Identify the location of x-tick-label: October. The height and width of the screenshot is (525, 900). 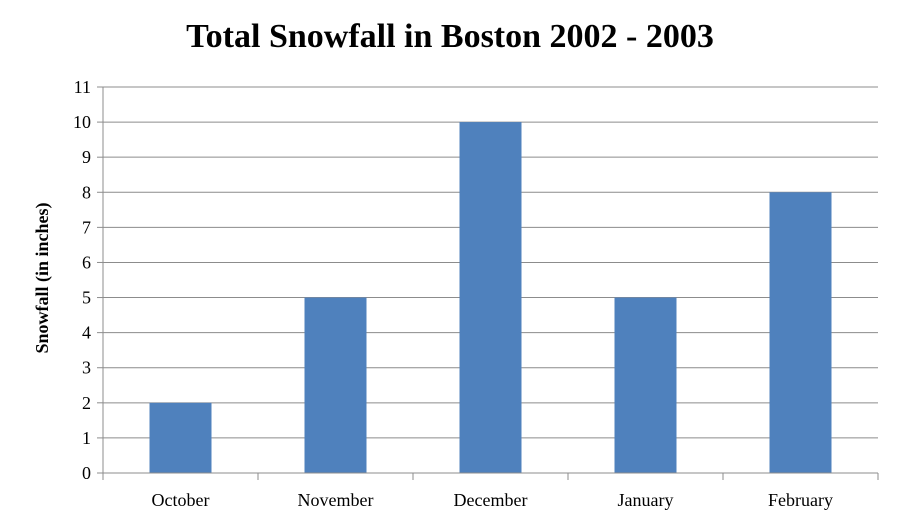
(181, 500).